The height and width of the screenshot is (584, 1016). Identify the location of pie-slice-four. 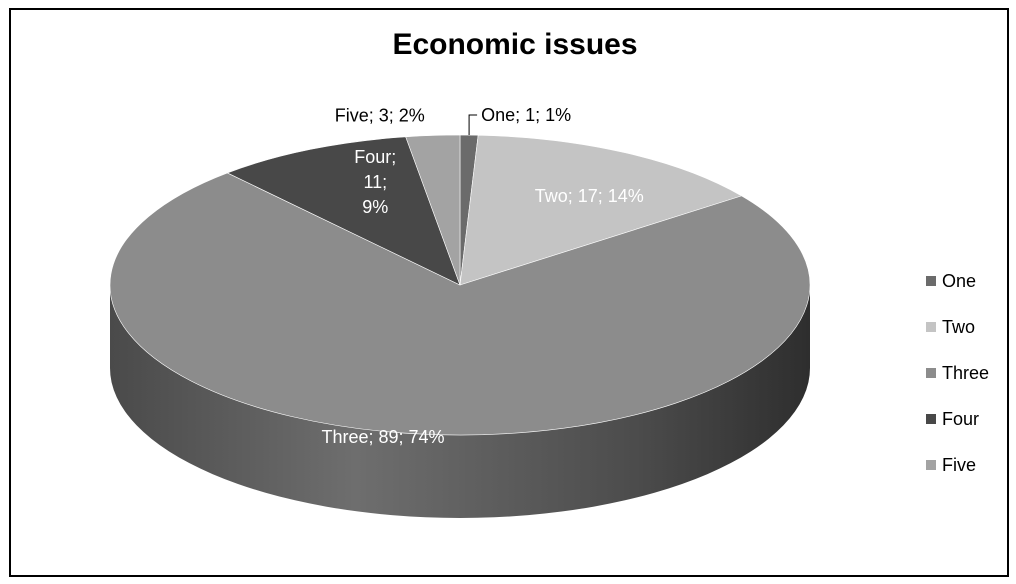
(343, 211).